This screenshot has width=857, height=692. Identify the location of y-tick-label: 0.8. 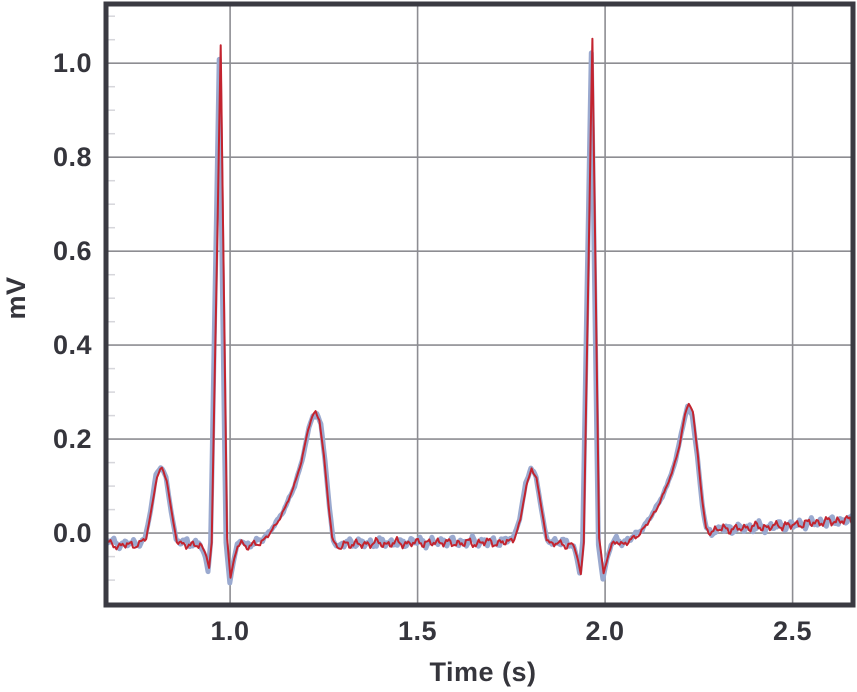
(72, 157).